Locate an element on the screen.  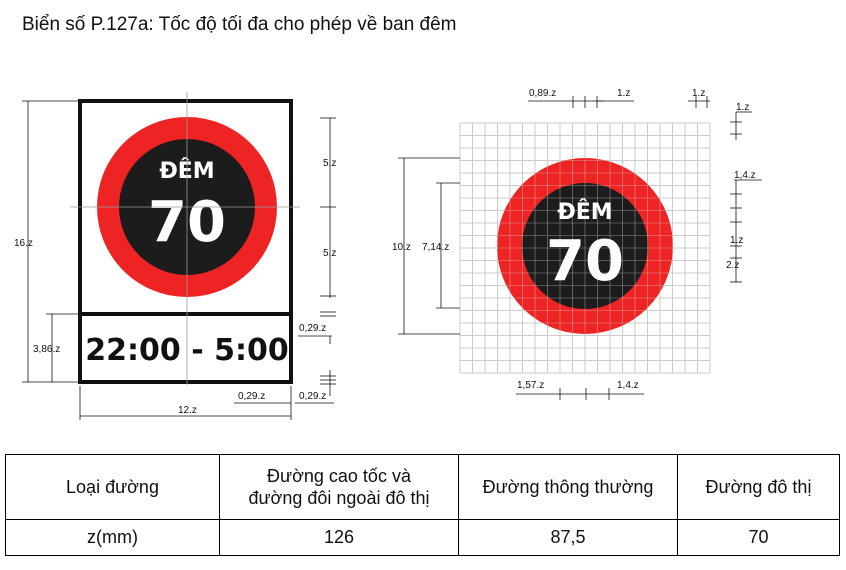
table-header-cell: Đường cao tốc và đường đôi ngoài đô thị is located at coordinates (339, 487).